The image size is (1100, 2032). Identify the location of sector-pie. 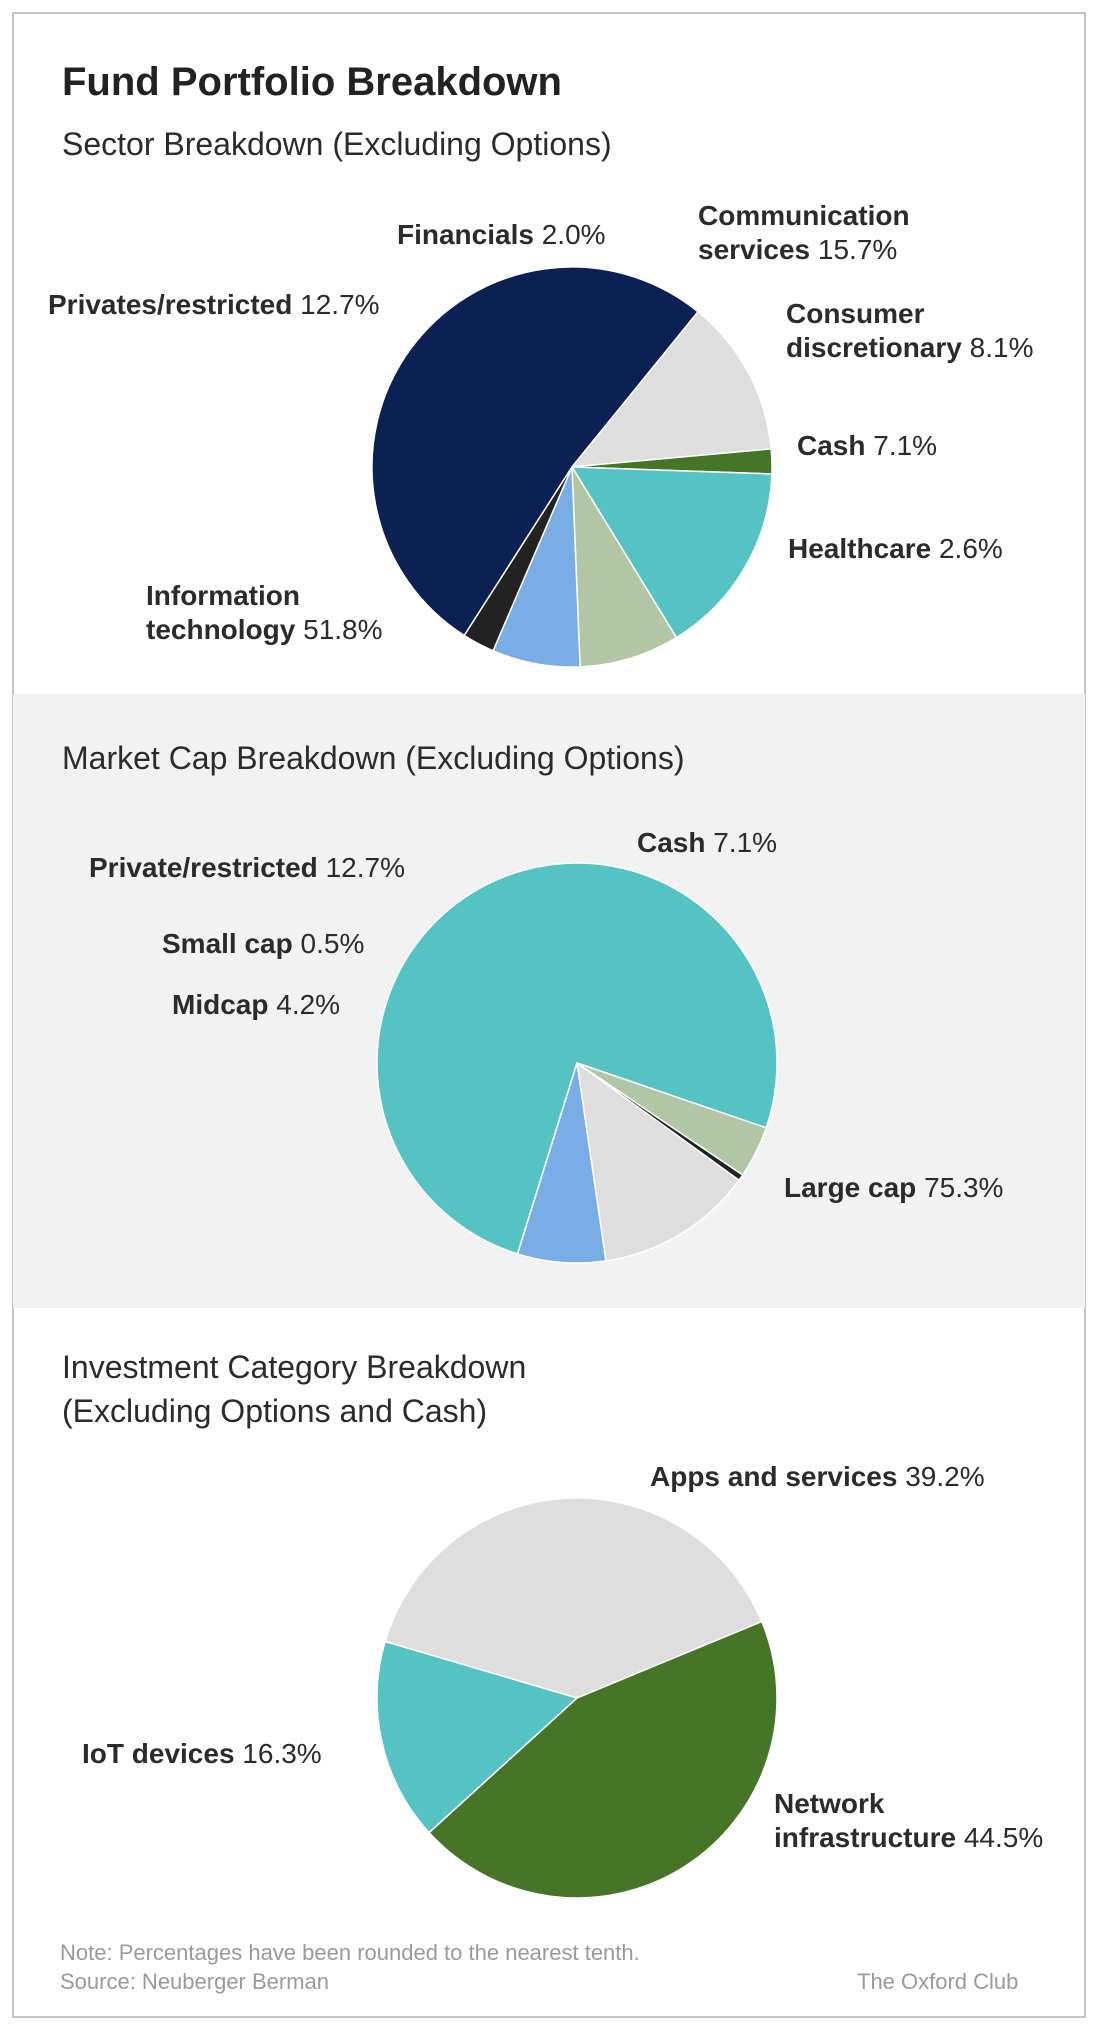
(572, 467).